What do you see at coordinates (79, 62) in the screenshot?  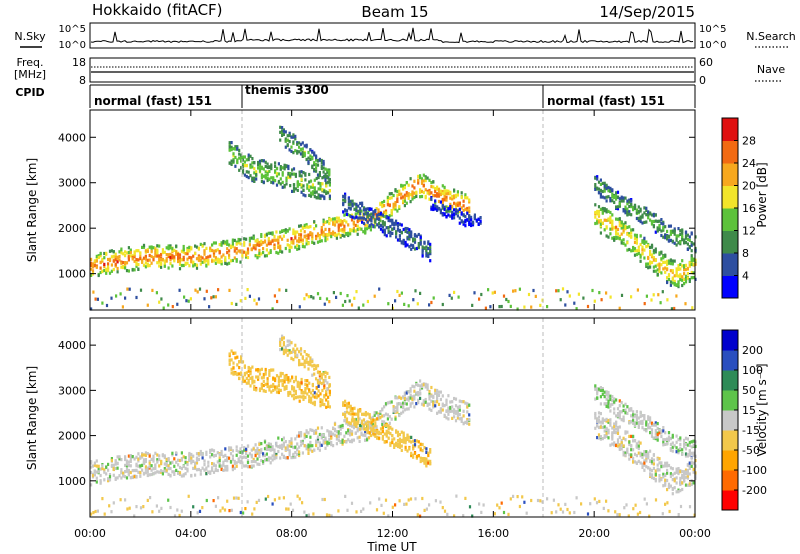 I see `freq-tick-top: 18` at bounding box center [79, 62].